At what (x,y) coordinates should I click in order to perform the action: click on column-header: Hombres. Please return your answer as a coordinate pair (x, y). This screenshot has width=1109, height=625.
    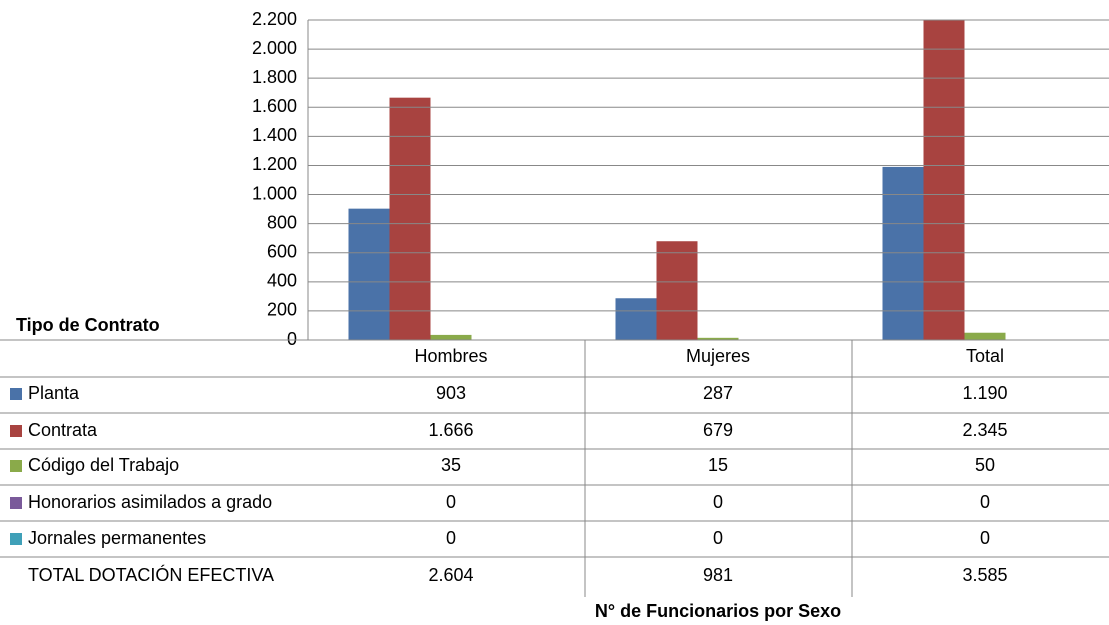
    Looking at the image, I should click on (450, 356).